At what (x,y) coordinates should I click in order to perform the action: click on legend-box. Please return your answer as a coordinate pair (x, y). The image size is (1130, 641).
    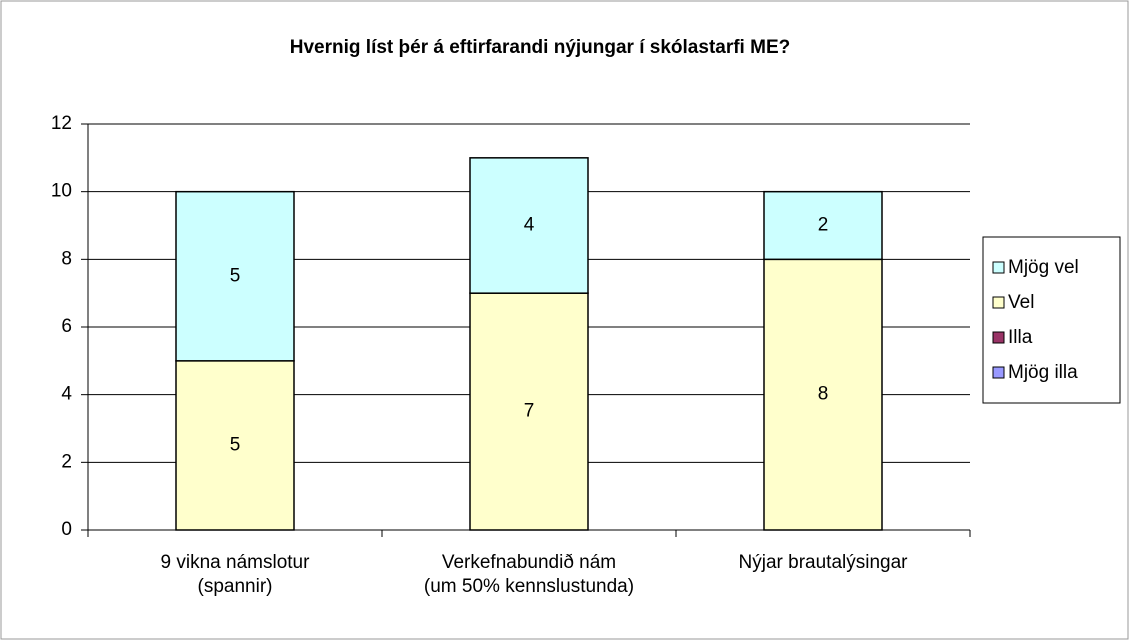
    Looking at the image, I should click on (1051, 320).